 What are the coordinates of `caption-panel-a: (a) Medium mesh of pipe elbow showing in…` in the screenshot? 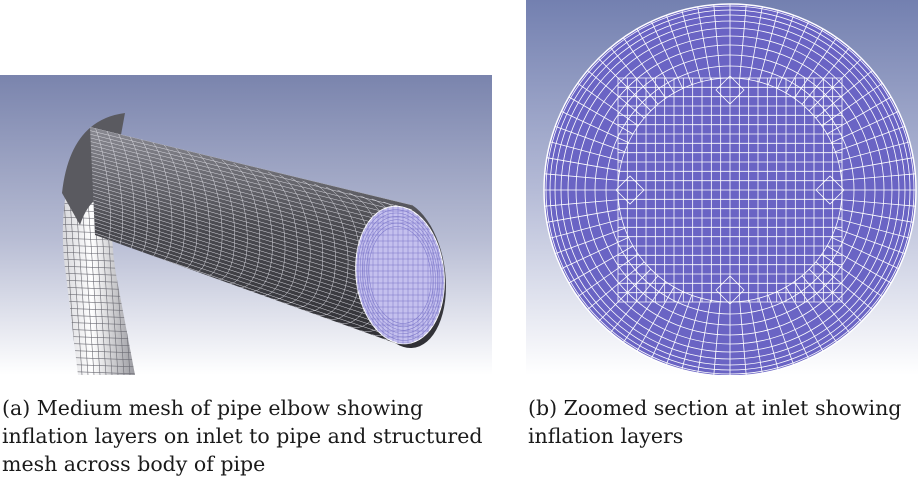 It's located at (242, 436).